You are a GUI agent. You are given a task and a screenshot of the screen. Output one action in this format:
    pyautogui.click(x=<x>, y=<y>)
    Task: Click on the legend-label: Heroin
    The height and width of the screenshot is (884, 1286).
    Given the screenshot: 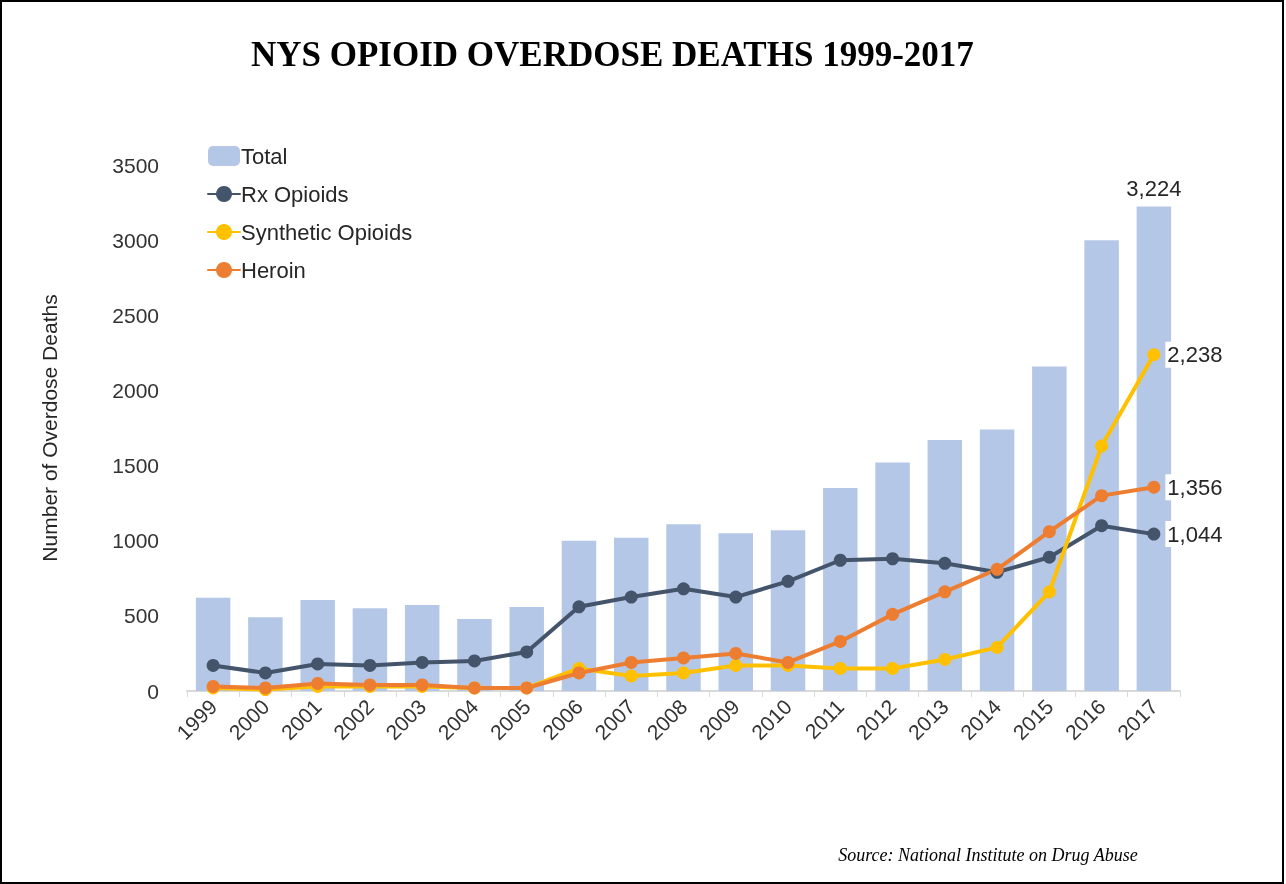 What is the action you would take?
    pyautogui.click(x=273, y=270)
    